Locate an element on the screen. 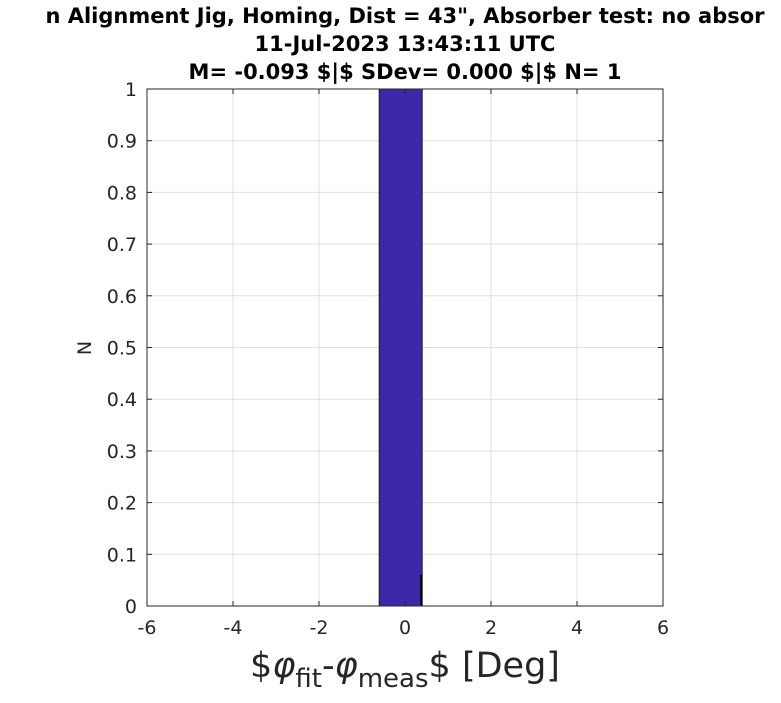 Image resolution: width=781 pixels, height=703 pixels. y-tick-label: 1 is located at coordinates (131, 90).